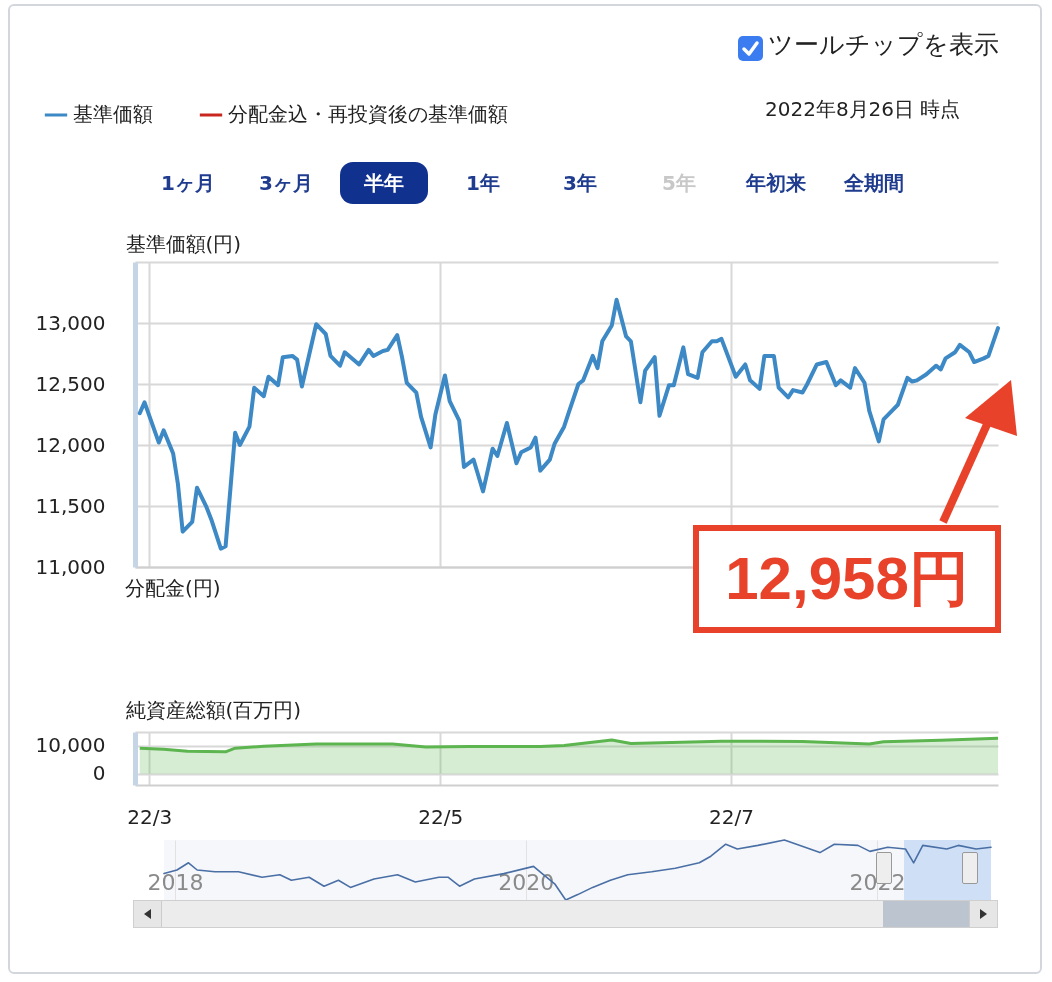  What do you see at coordinates (775, 183) in the screenshot?
I see `text: 年初来` at bounding box center [775, 183].